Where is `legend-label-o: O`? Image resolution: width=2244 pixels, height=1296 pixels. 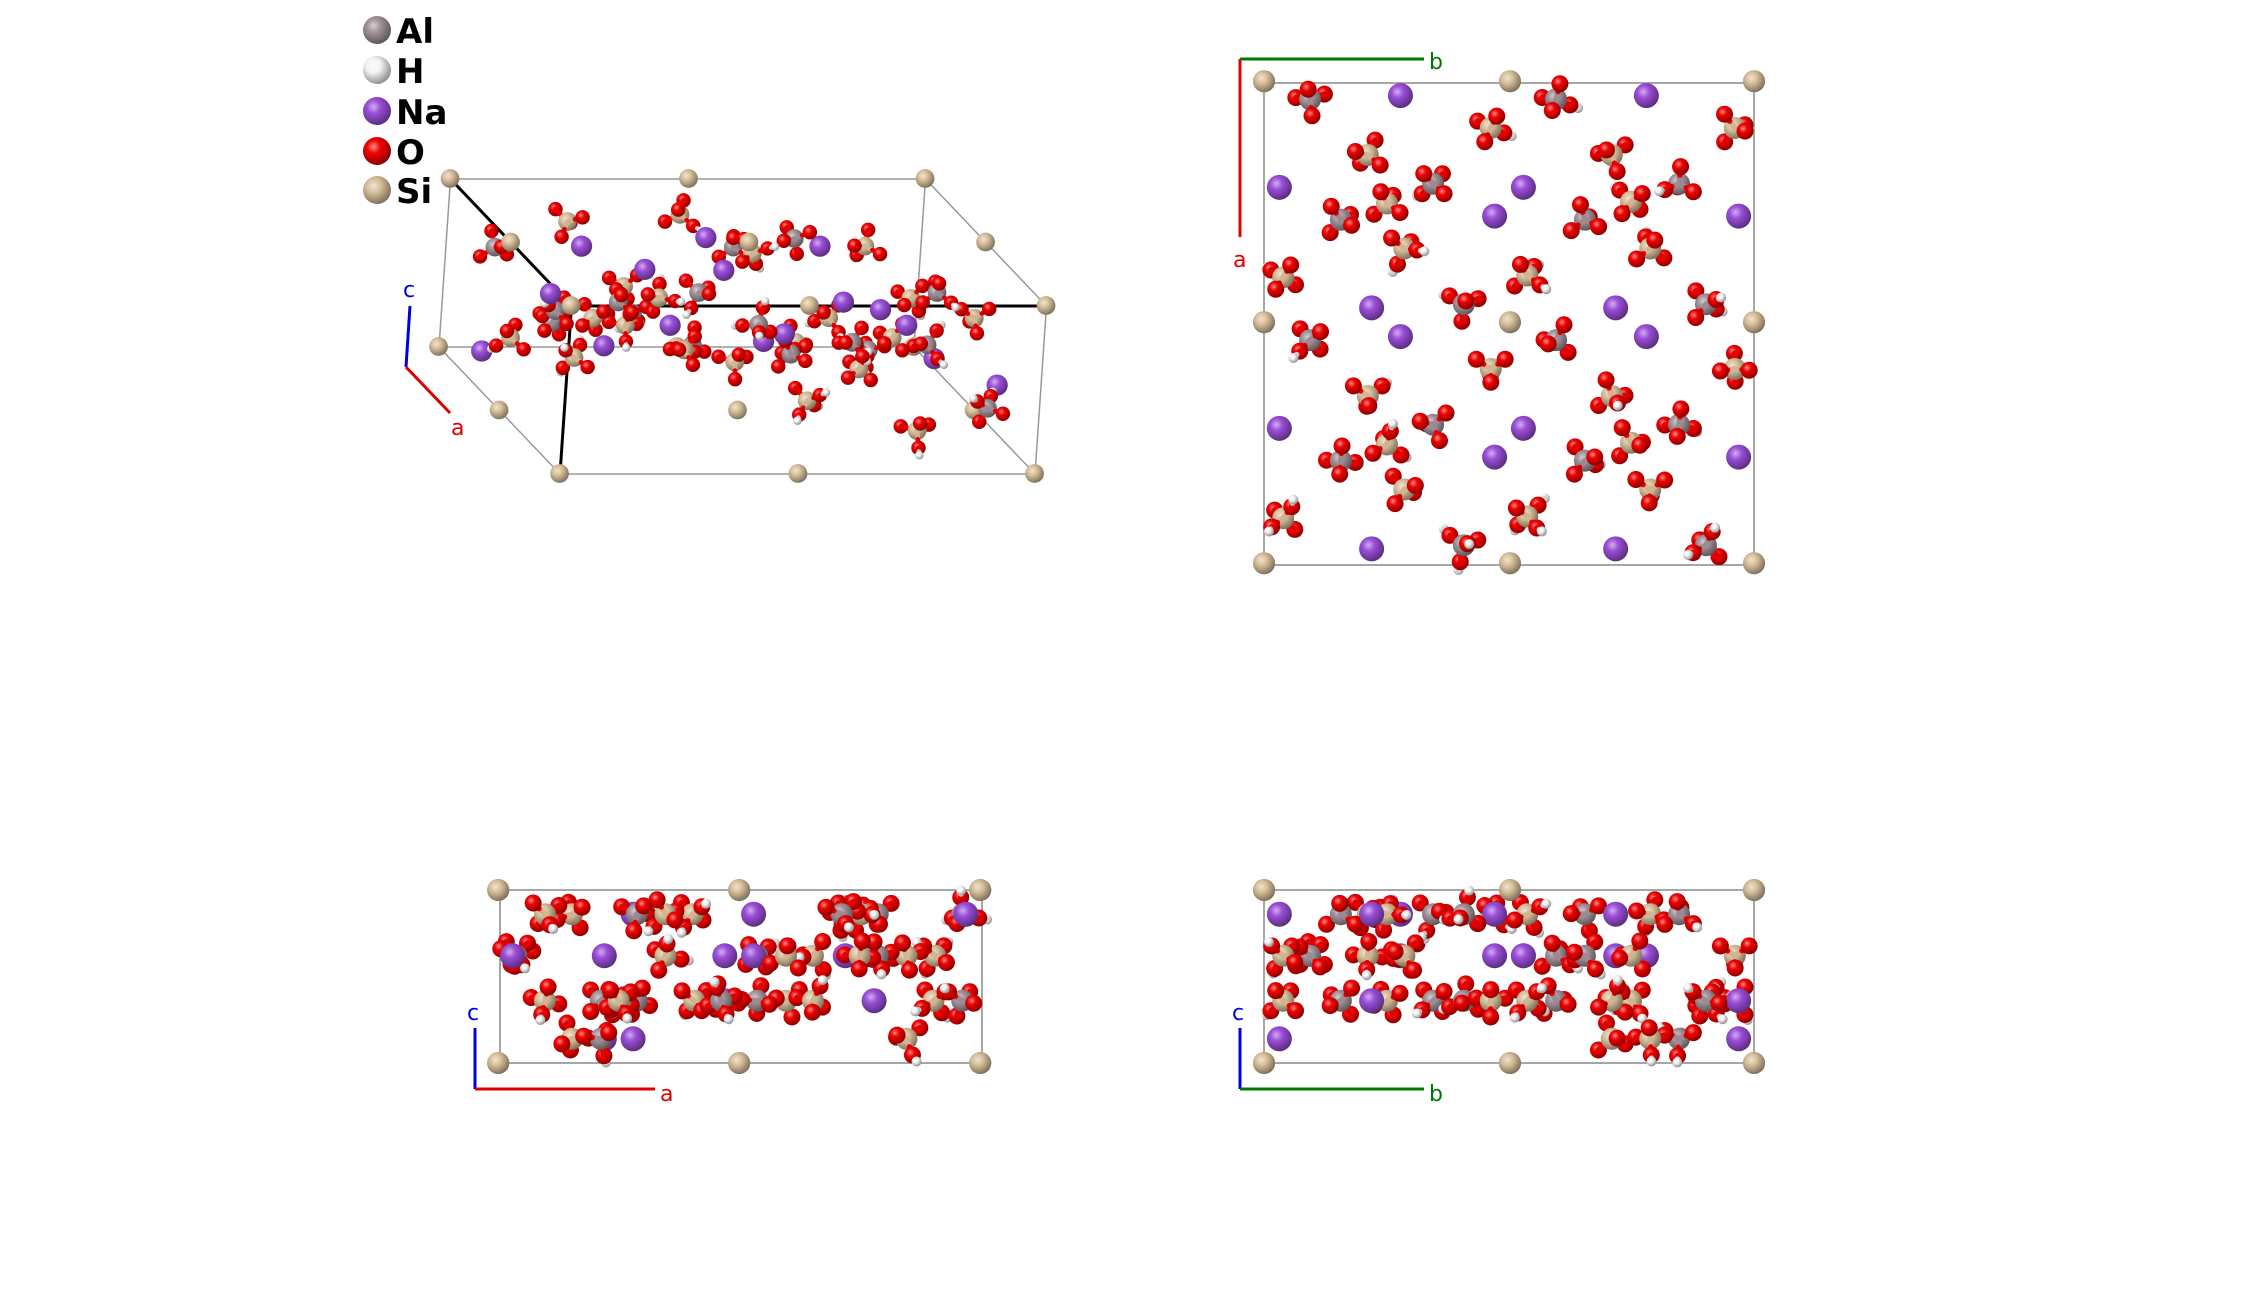
legend-label-o: O is located at coordinates (410, 153).